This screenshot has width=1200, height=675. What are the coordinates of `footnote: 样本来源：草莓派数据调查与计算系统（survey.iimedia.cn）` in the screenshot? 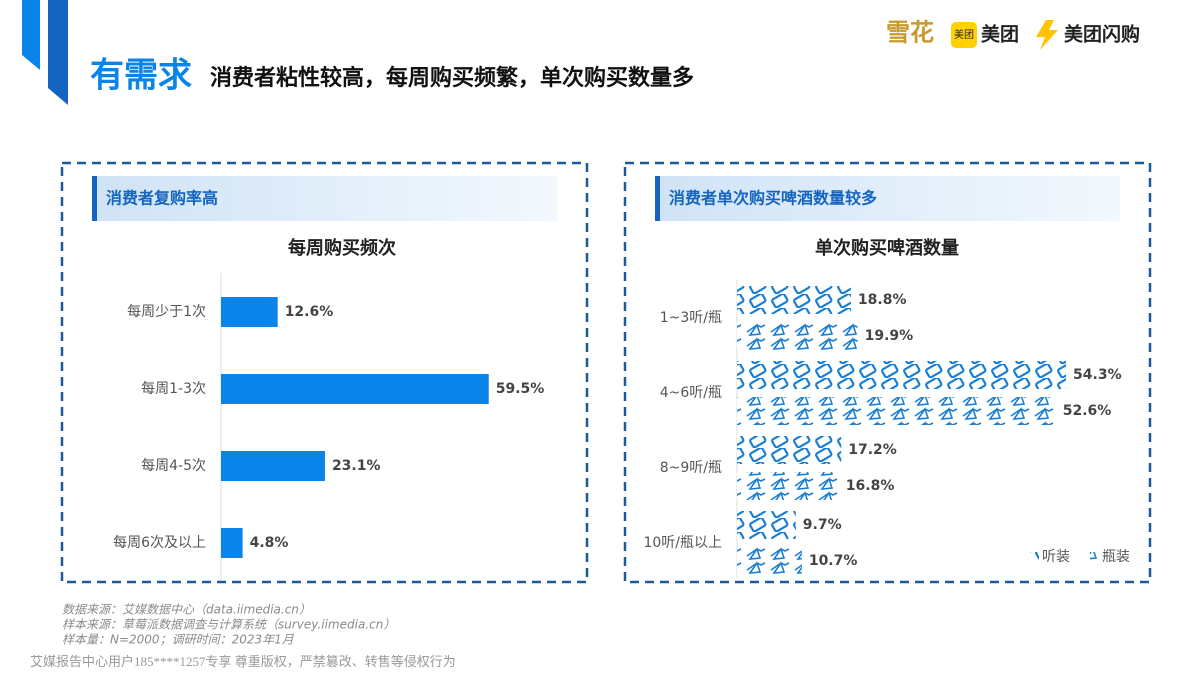 It's located at (228, 625).